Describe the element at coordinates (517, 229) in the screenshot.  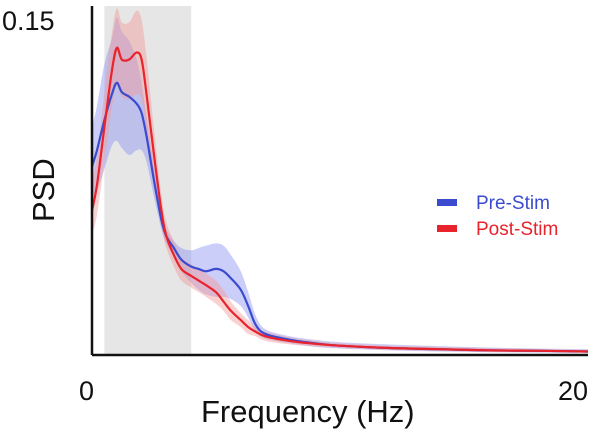
I see `legend-label-post-stim: Post-Stim` at that location.